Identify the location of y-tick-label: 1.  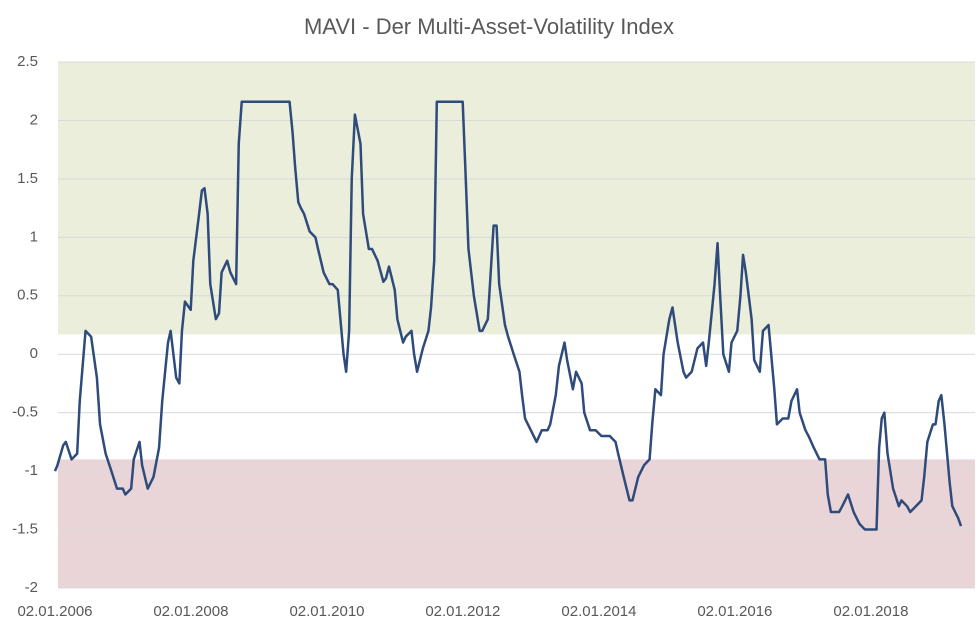
(34, 236).